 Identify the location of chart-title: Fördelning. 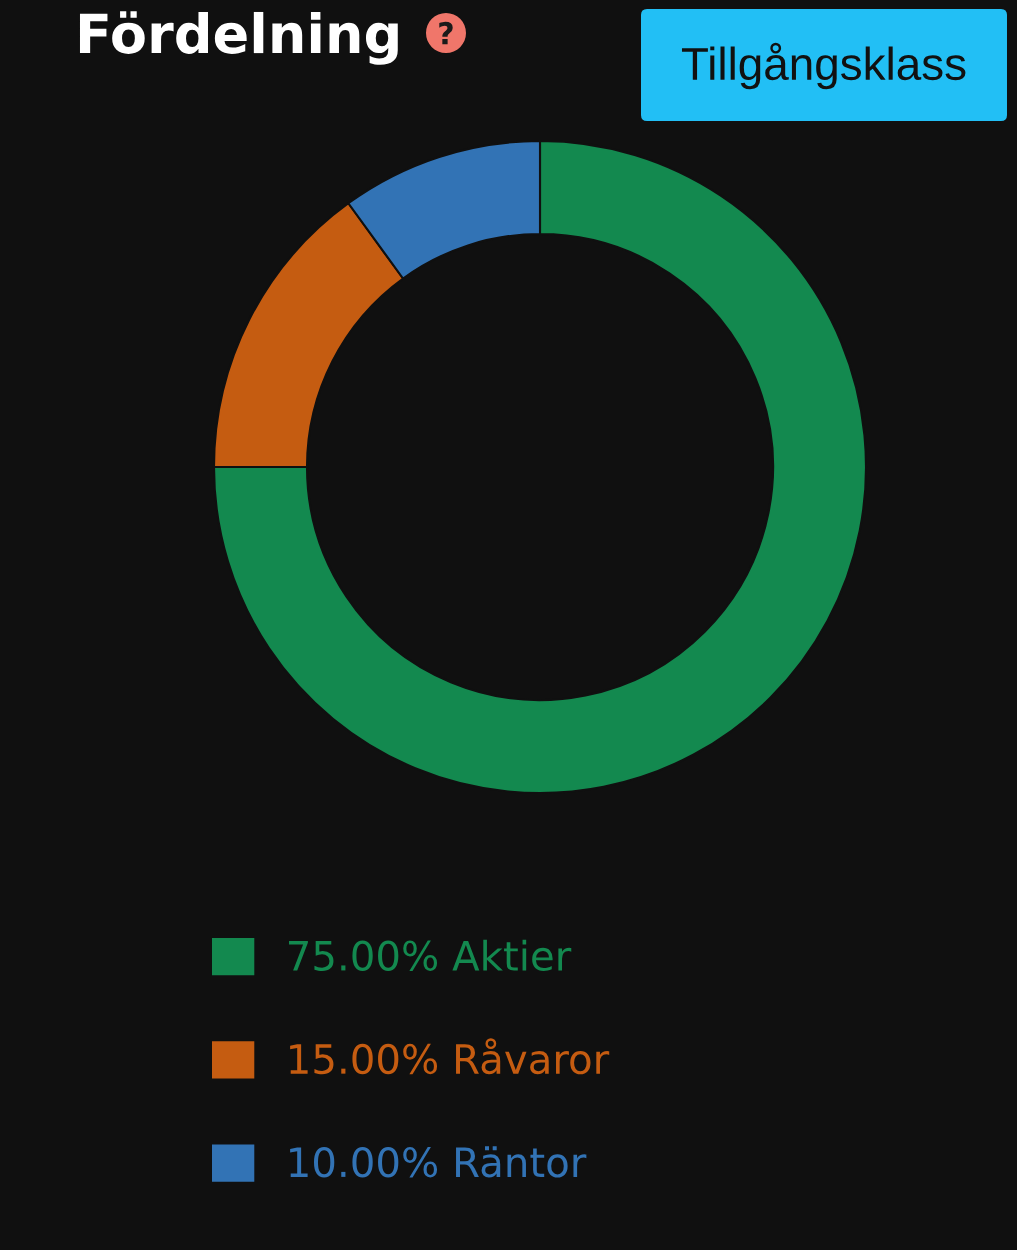
(238, 38).